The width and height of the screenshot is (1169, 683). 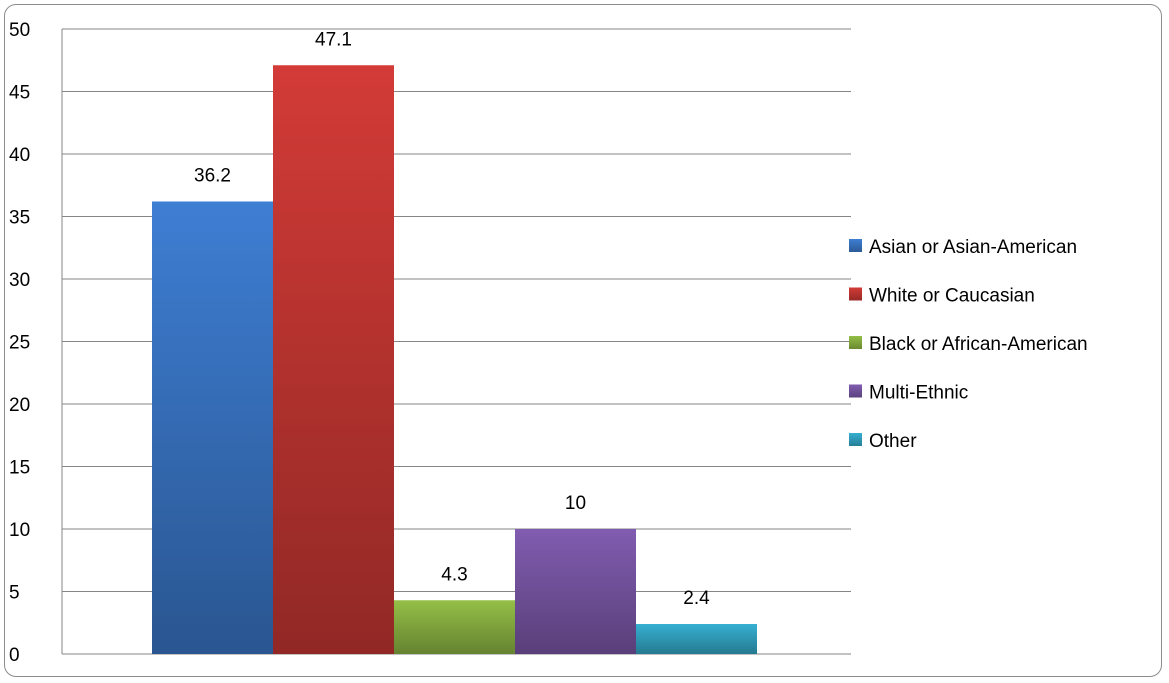 What do you see at coordinates (696, 639) in the screenshot?
I see `bar-other` at bounding box center [696, 639].